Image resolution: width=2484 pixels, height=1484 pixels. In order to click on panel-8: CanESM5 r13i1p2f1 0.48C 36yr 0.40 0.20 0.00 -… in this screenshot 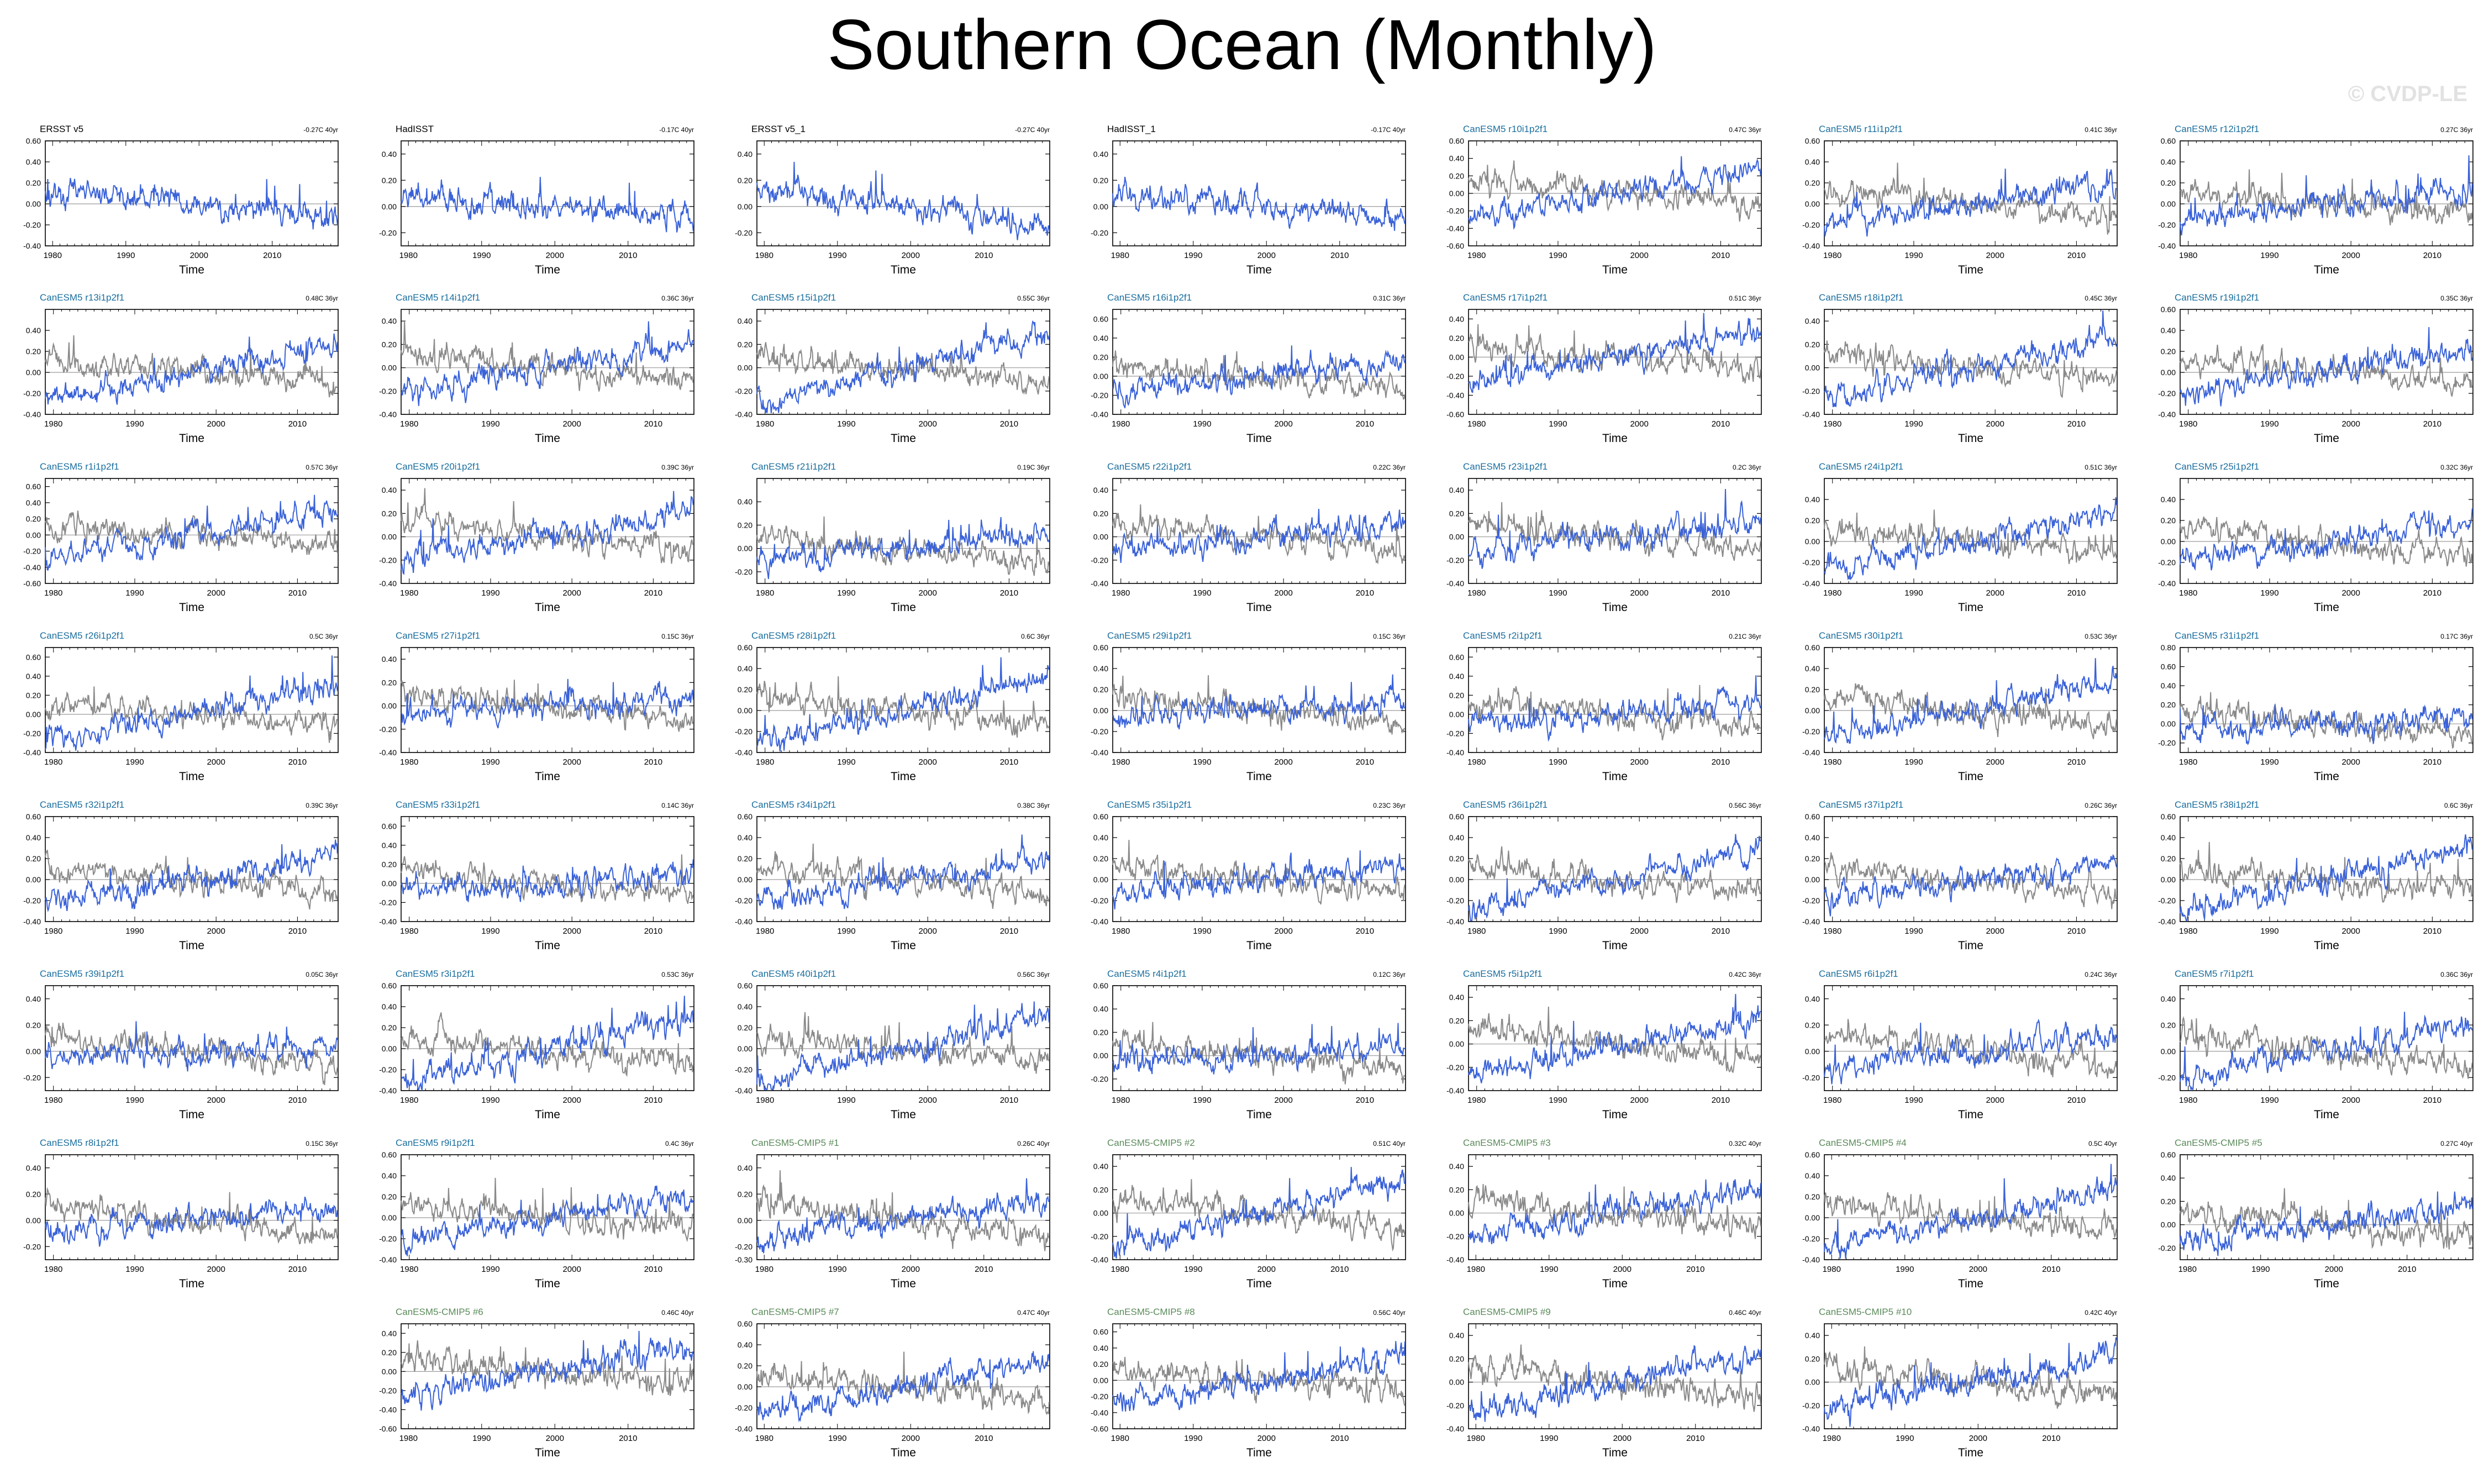, I will do `click(181, 368)`.